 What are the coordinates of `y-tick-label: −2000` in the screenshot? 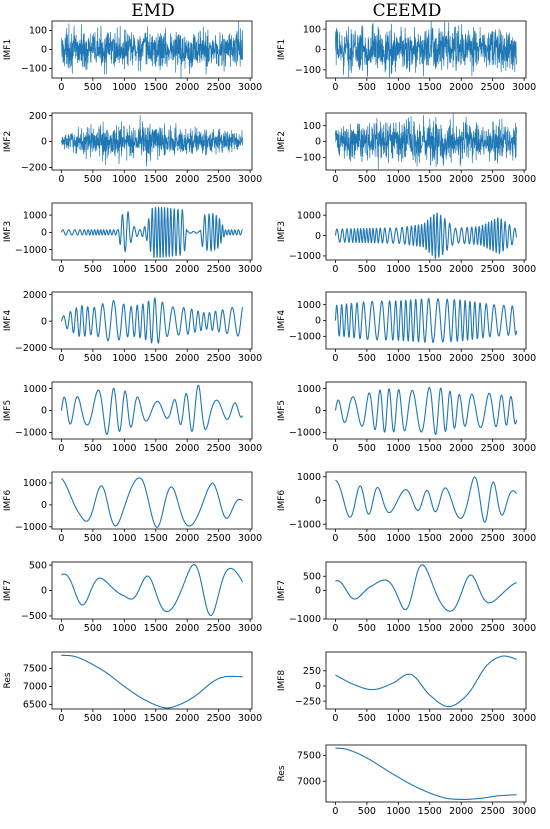 It's located at (31, 348).